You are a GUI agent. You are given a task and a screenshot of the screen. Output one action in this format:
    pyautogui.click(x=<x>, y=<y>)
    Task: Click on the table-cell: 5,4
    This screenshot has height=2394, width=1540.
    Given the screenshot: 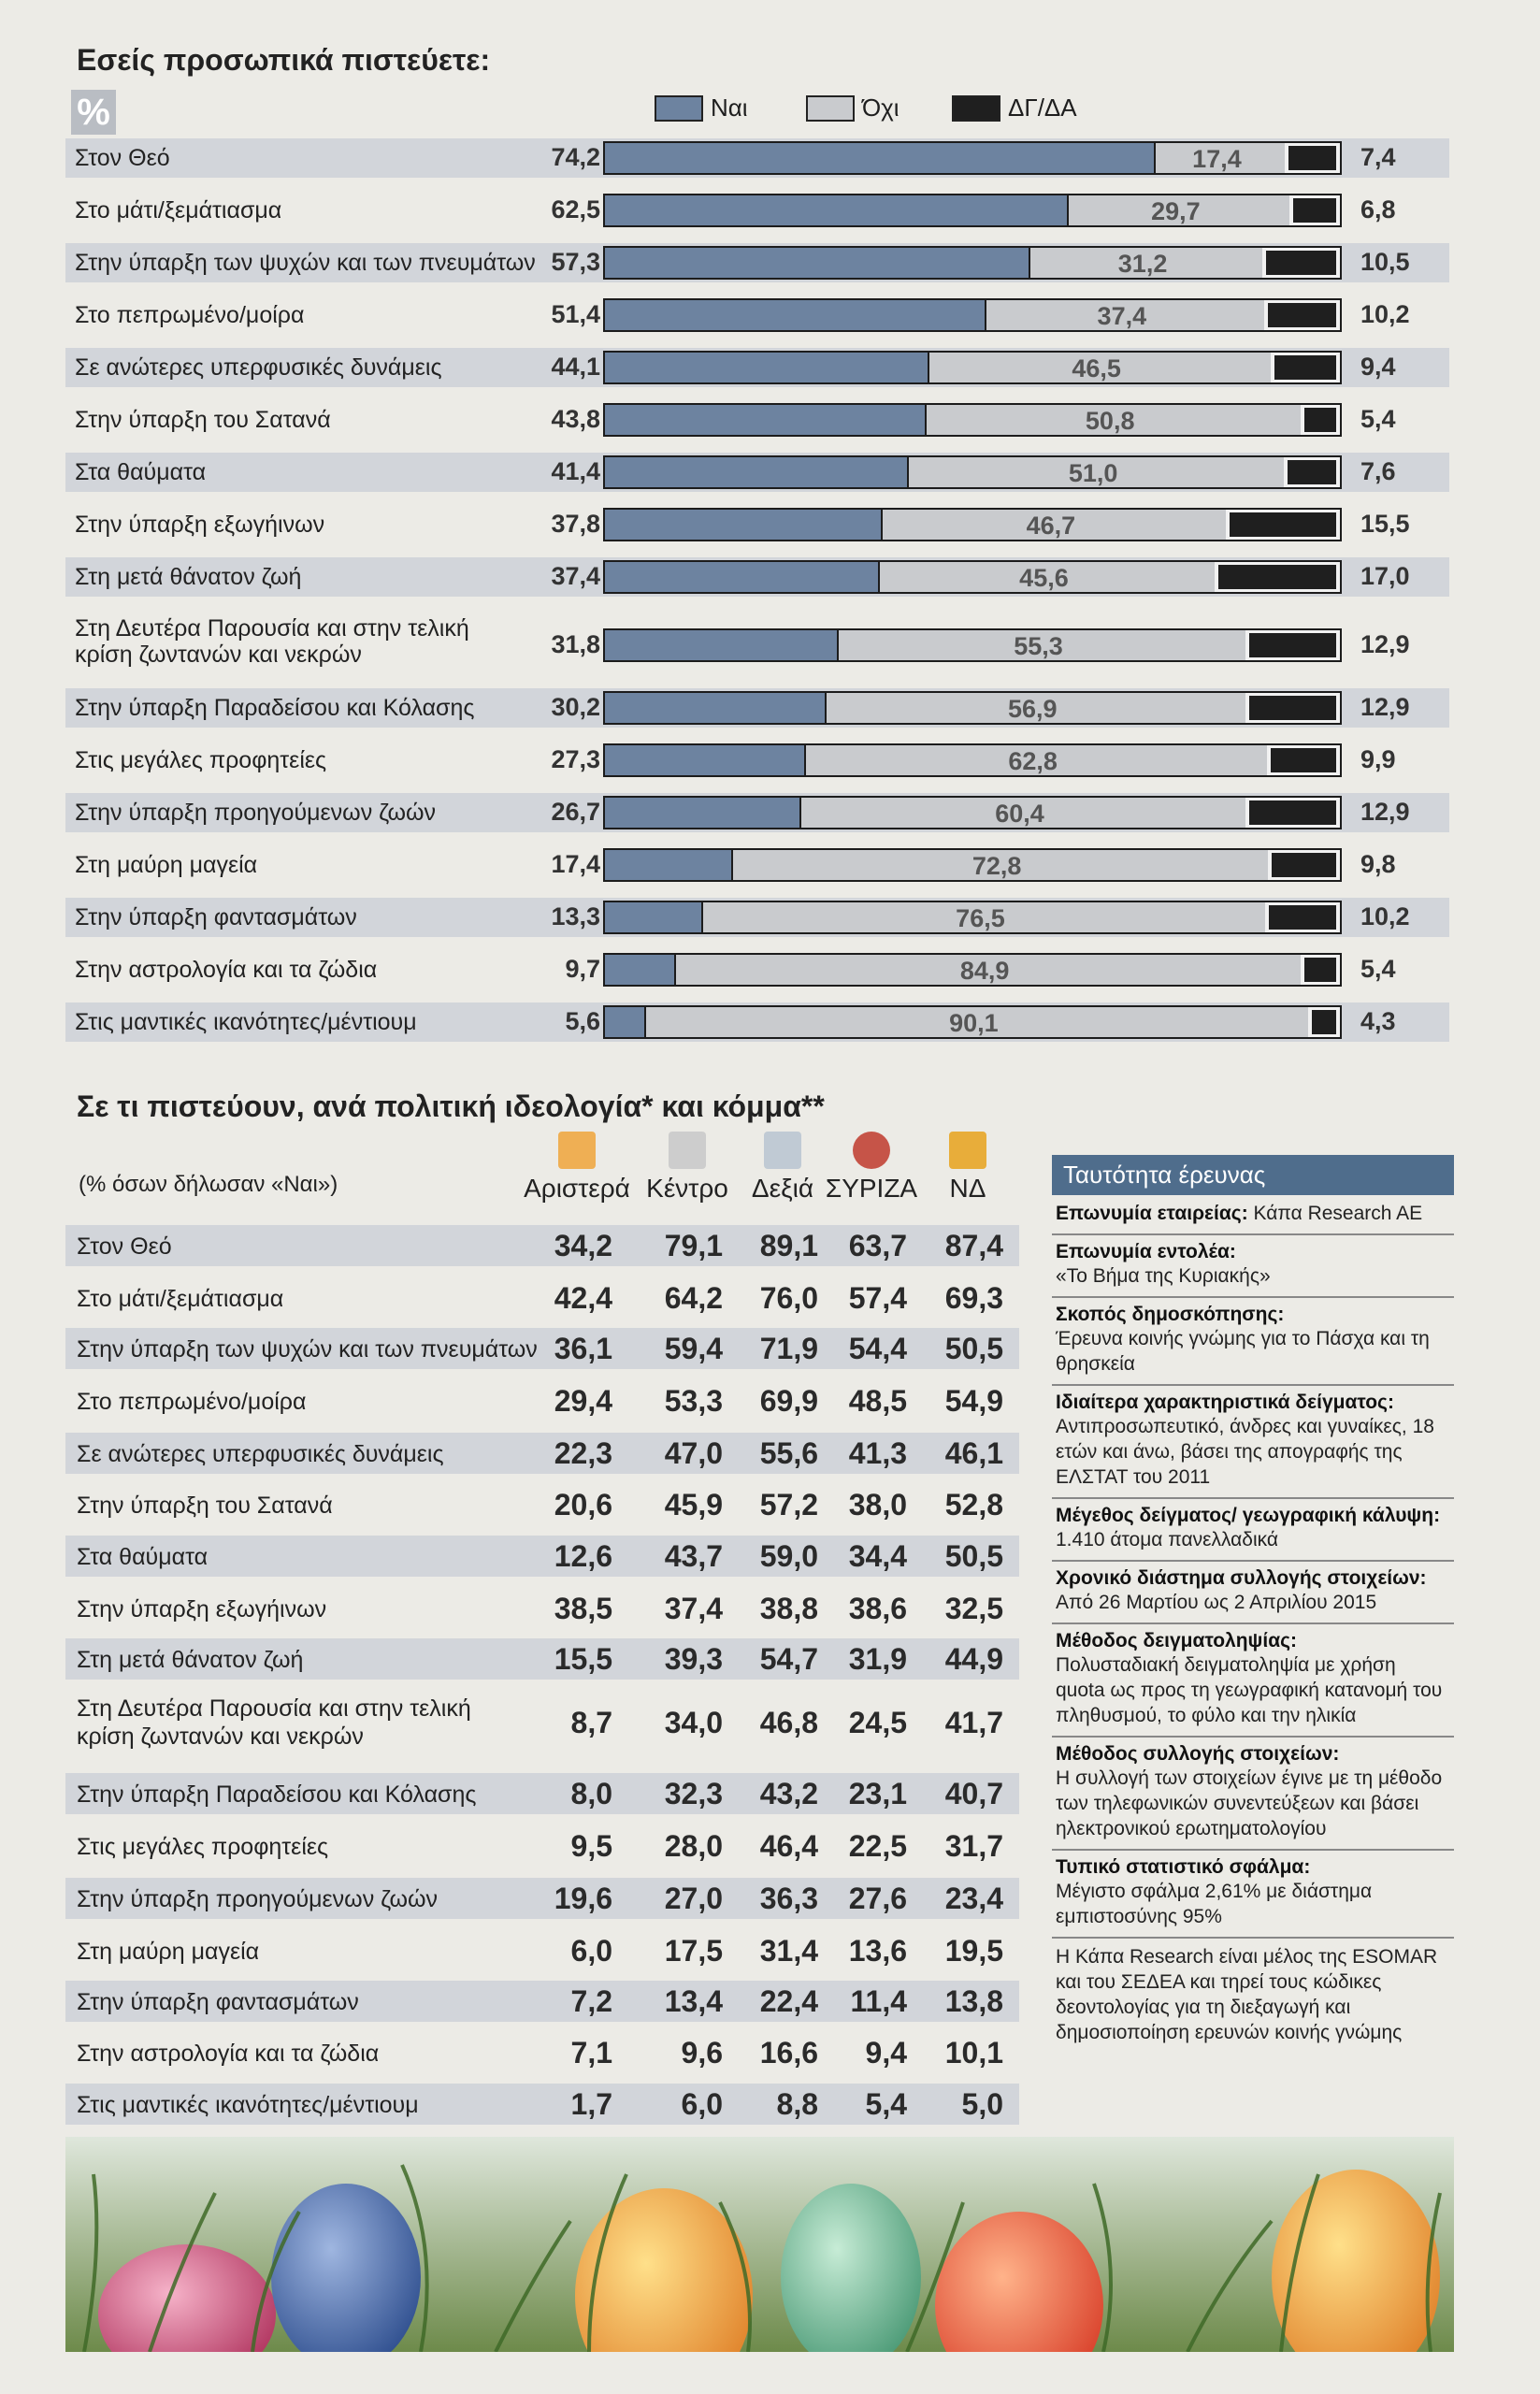 What is the action you would take?
    pyautogui.click(x=886, y=2104)
    